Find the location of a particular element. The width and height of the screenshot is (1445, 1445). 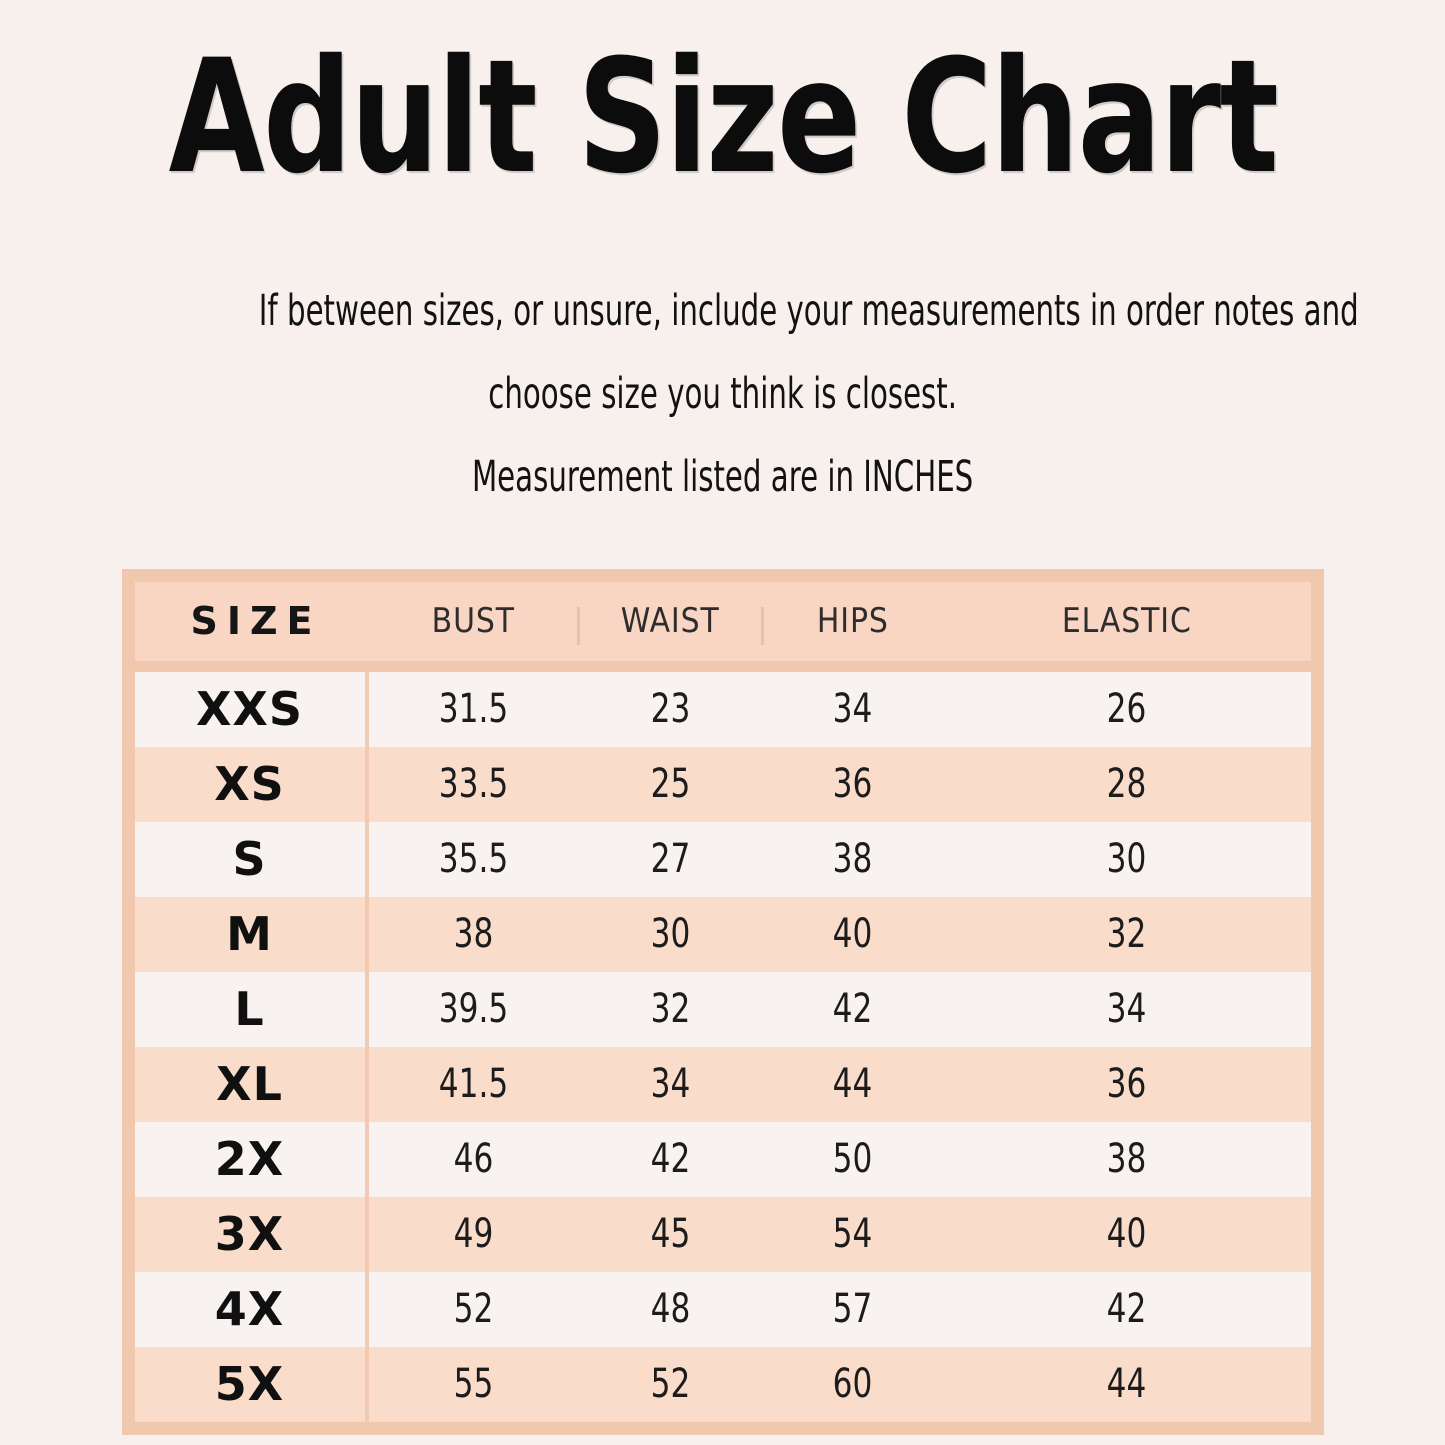

size-cell: 5X is located at coordinates (252, 1384).